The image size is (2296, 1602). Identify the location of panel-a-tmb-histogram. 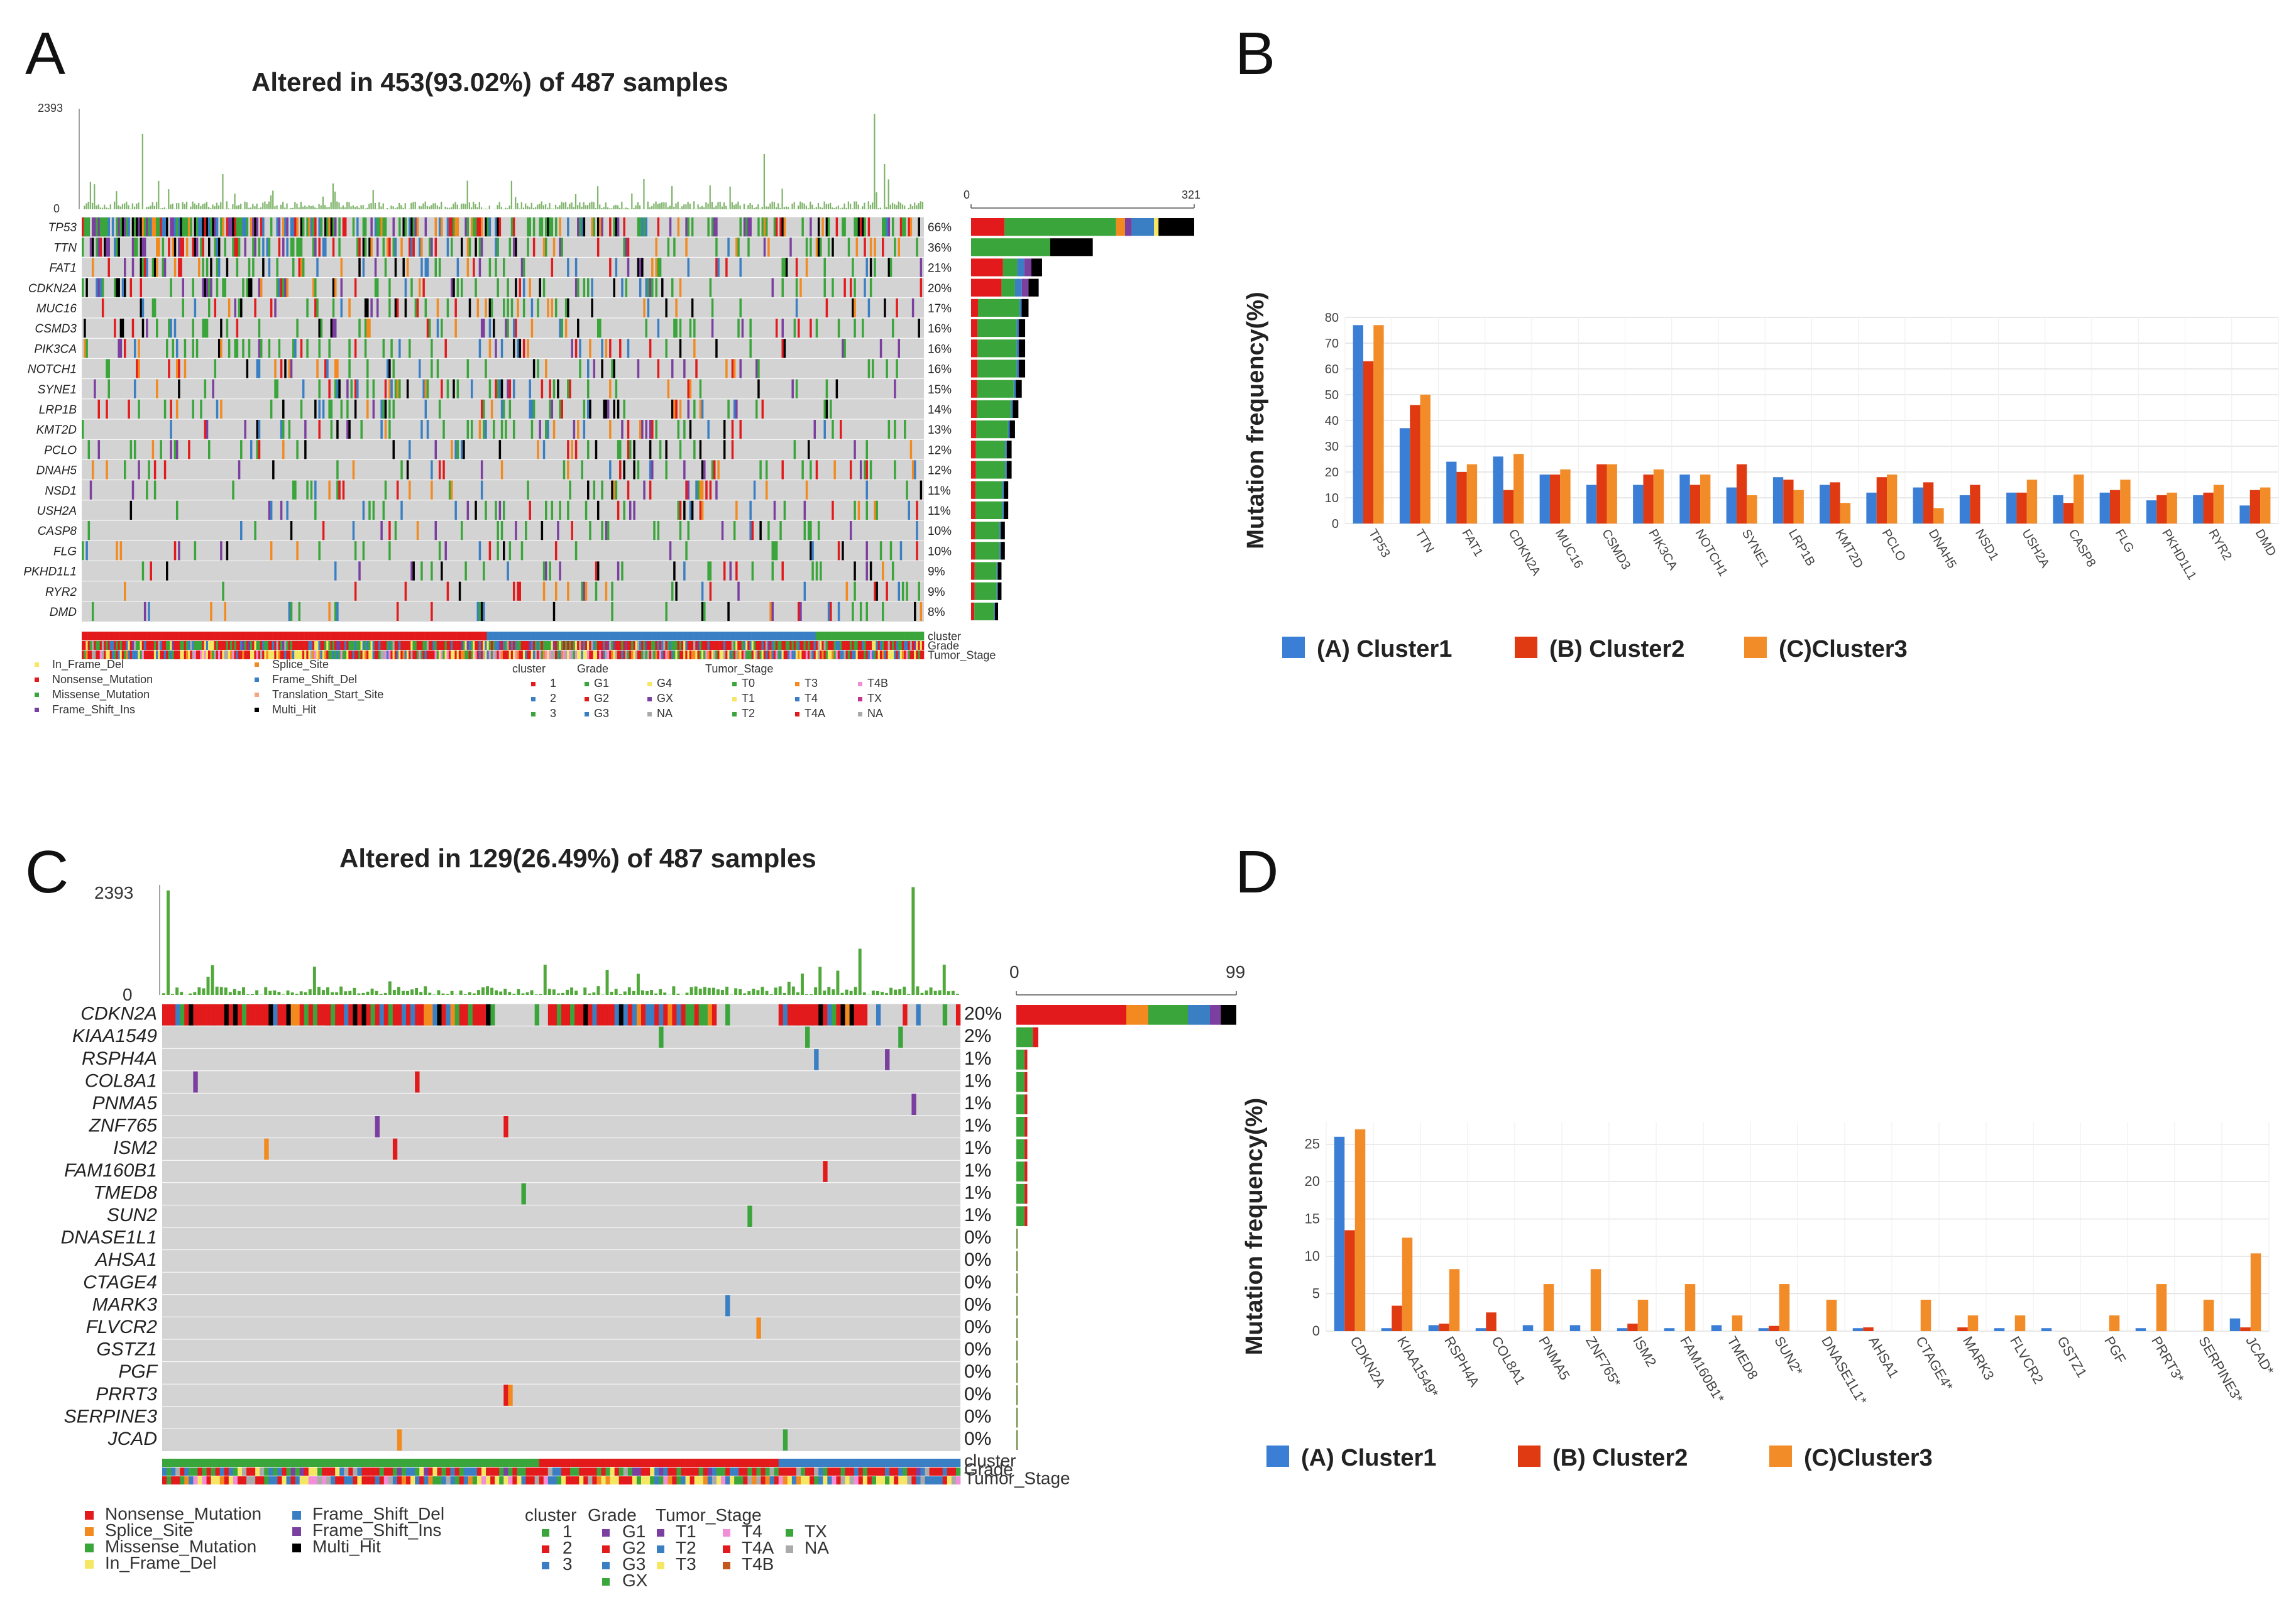
(501, 159).